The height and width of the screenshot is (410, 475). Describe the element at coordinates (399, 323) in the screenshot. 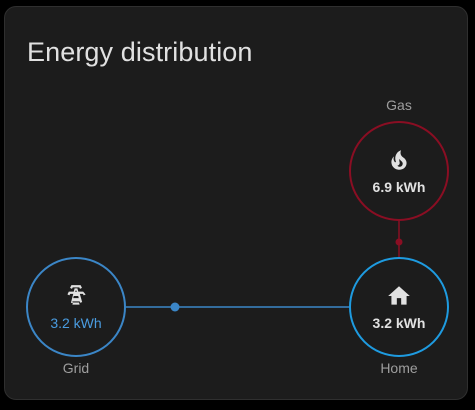

I see `home-value: 3.2 kWh` at that location.